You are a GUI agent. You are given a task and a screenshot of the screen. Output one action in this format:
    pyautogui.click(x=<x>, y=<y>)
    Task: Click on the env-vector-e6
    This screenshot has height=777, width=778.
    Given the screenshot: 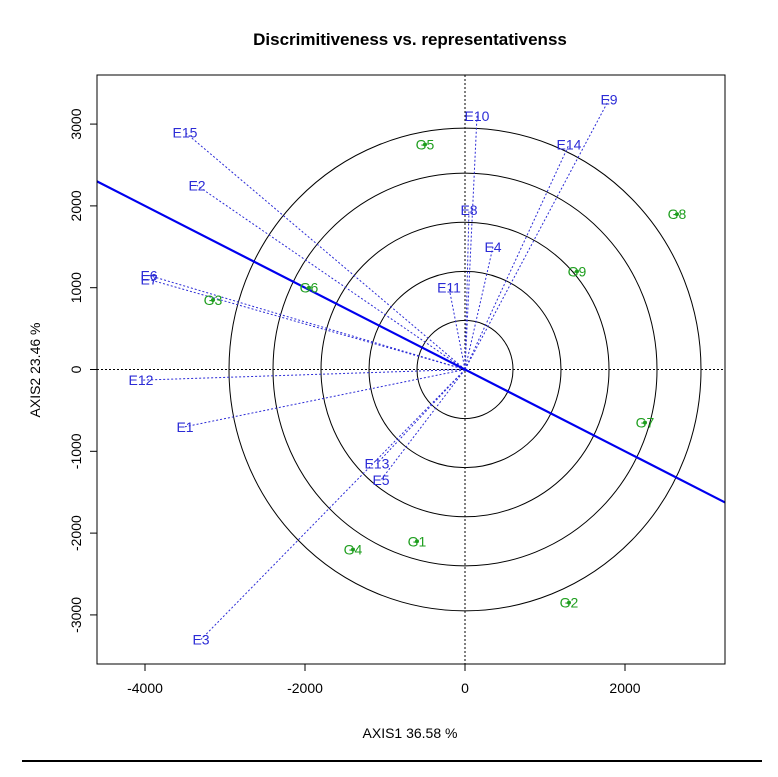 What is the action you would take?
    pyautogui.click(x=307, y=322)
    